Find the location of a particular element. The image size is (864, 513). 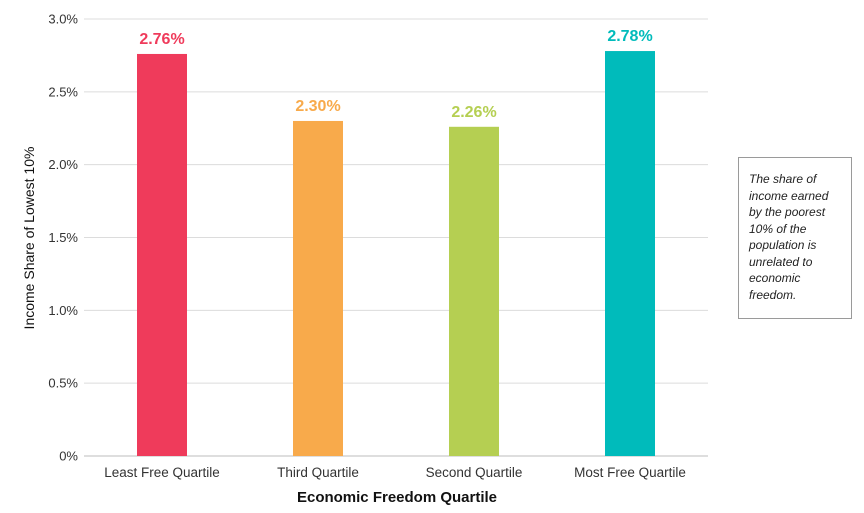

x-tick-label: Third Quartile is located at coordinates (318, 472).